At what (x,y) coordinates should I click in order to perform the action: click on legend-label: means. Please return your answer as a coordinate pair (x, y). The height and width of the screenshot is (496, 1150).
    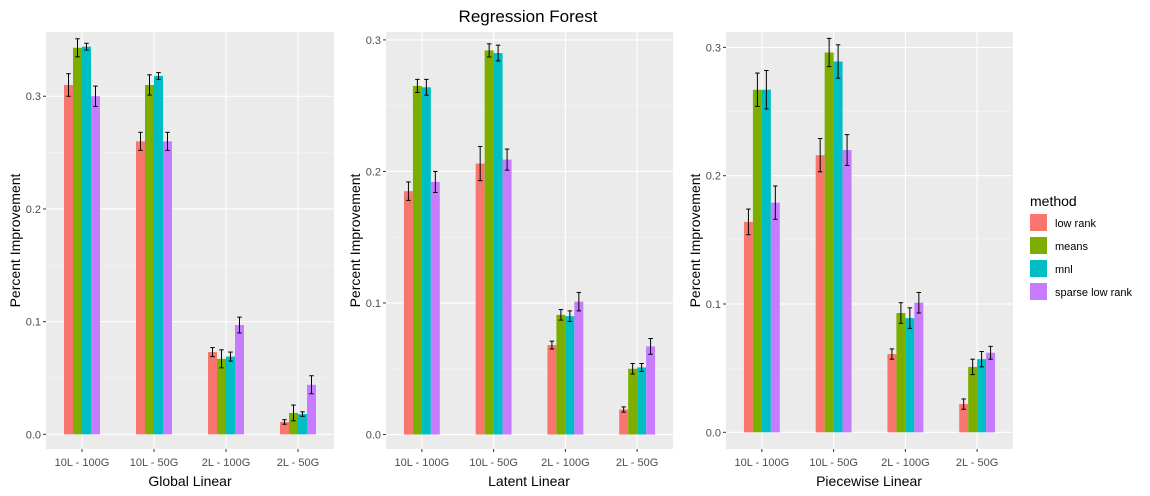
    Looking at the image, I should click on (1072, 247).